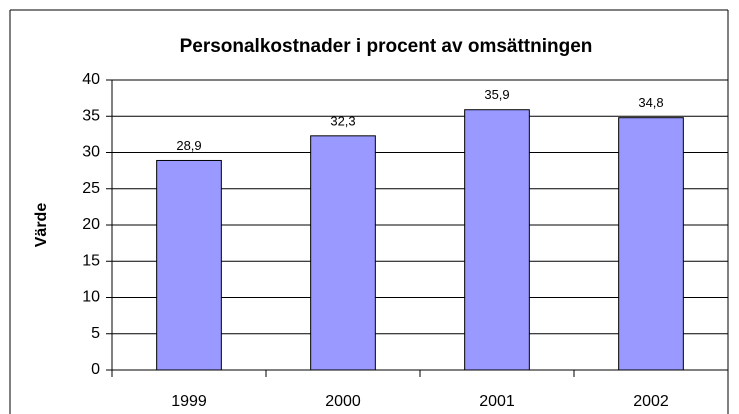 The height and width of the screenshot is (414, 739). I want to click on x-tick-label: 2000, so click(343, 401).